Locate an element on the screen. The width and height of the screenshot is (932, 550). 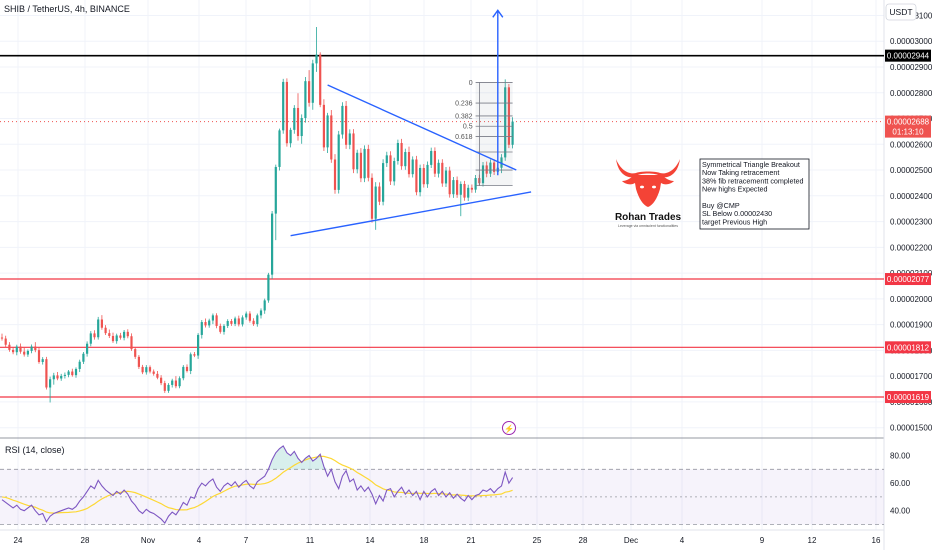
flash-event-marker: ⚡ is located at coordinates (509, 428).